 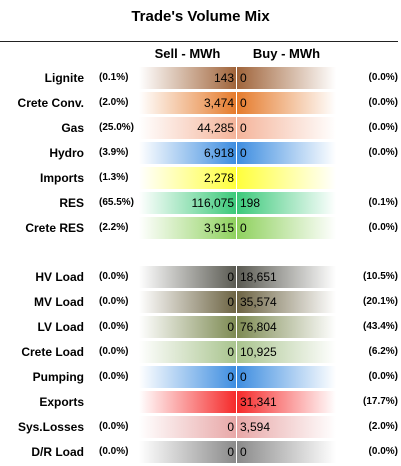 I want to click on table-row: Pumping (0.0%) 0 0 (0.0%), so click(x=200, y=377).